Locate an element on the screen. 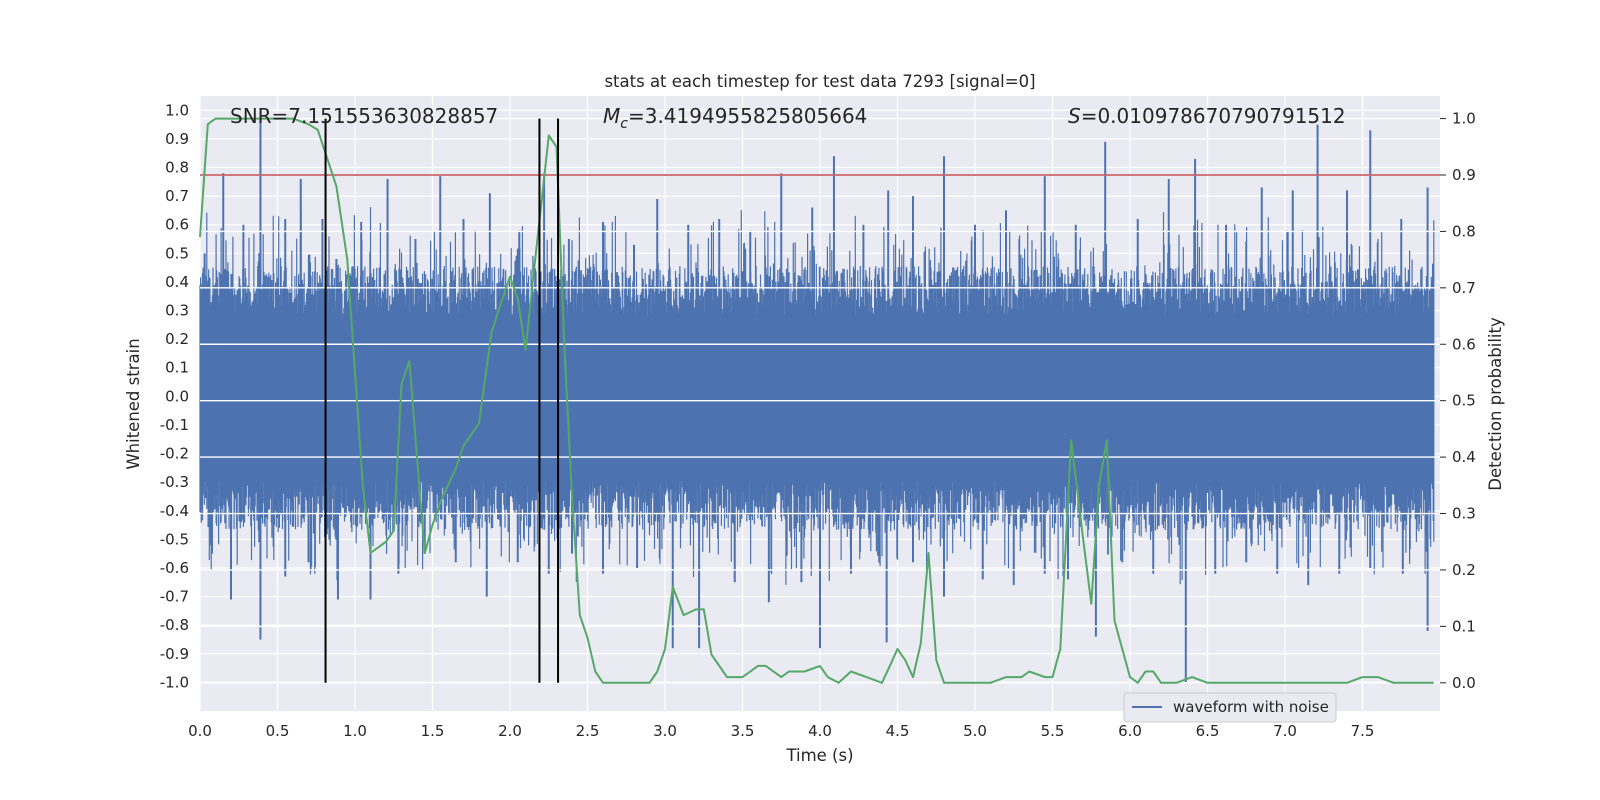  chirp-mass-symbol: M is located at coordinates (611, 116).